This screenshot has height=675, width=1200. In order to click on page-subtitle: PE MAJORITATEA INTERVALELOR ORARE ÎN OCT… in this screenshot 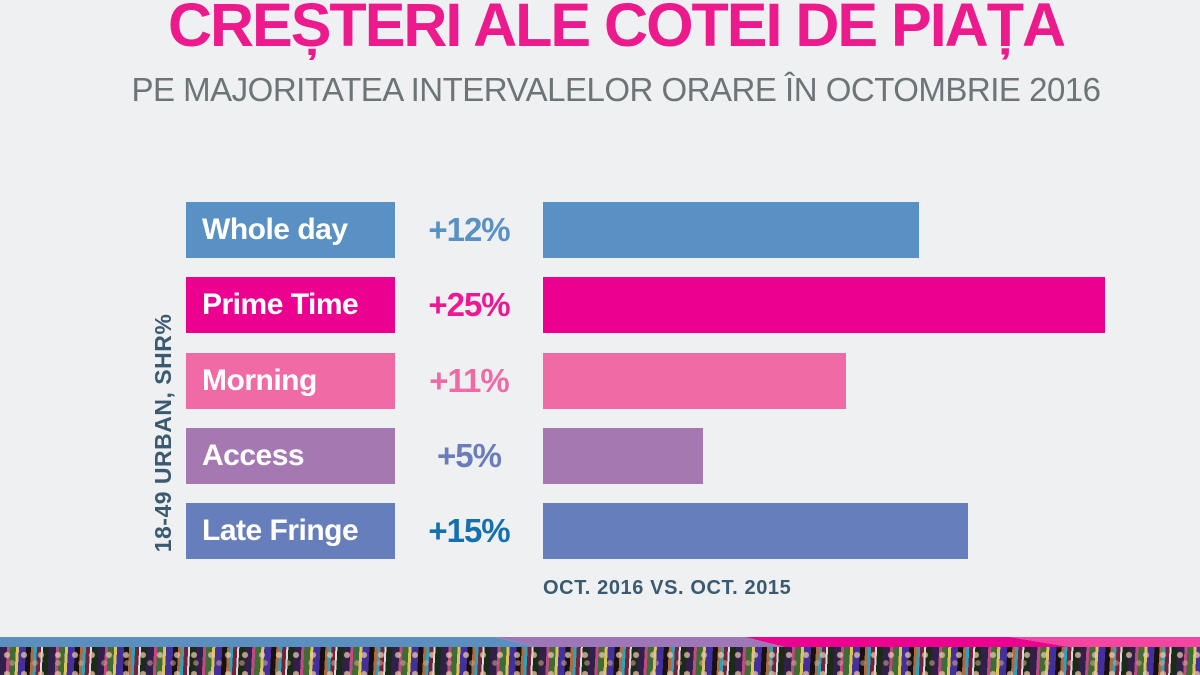, I will do `click(616, 89)`.